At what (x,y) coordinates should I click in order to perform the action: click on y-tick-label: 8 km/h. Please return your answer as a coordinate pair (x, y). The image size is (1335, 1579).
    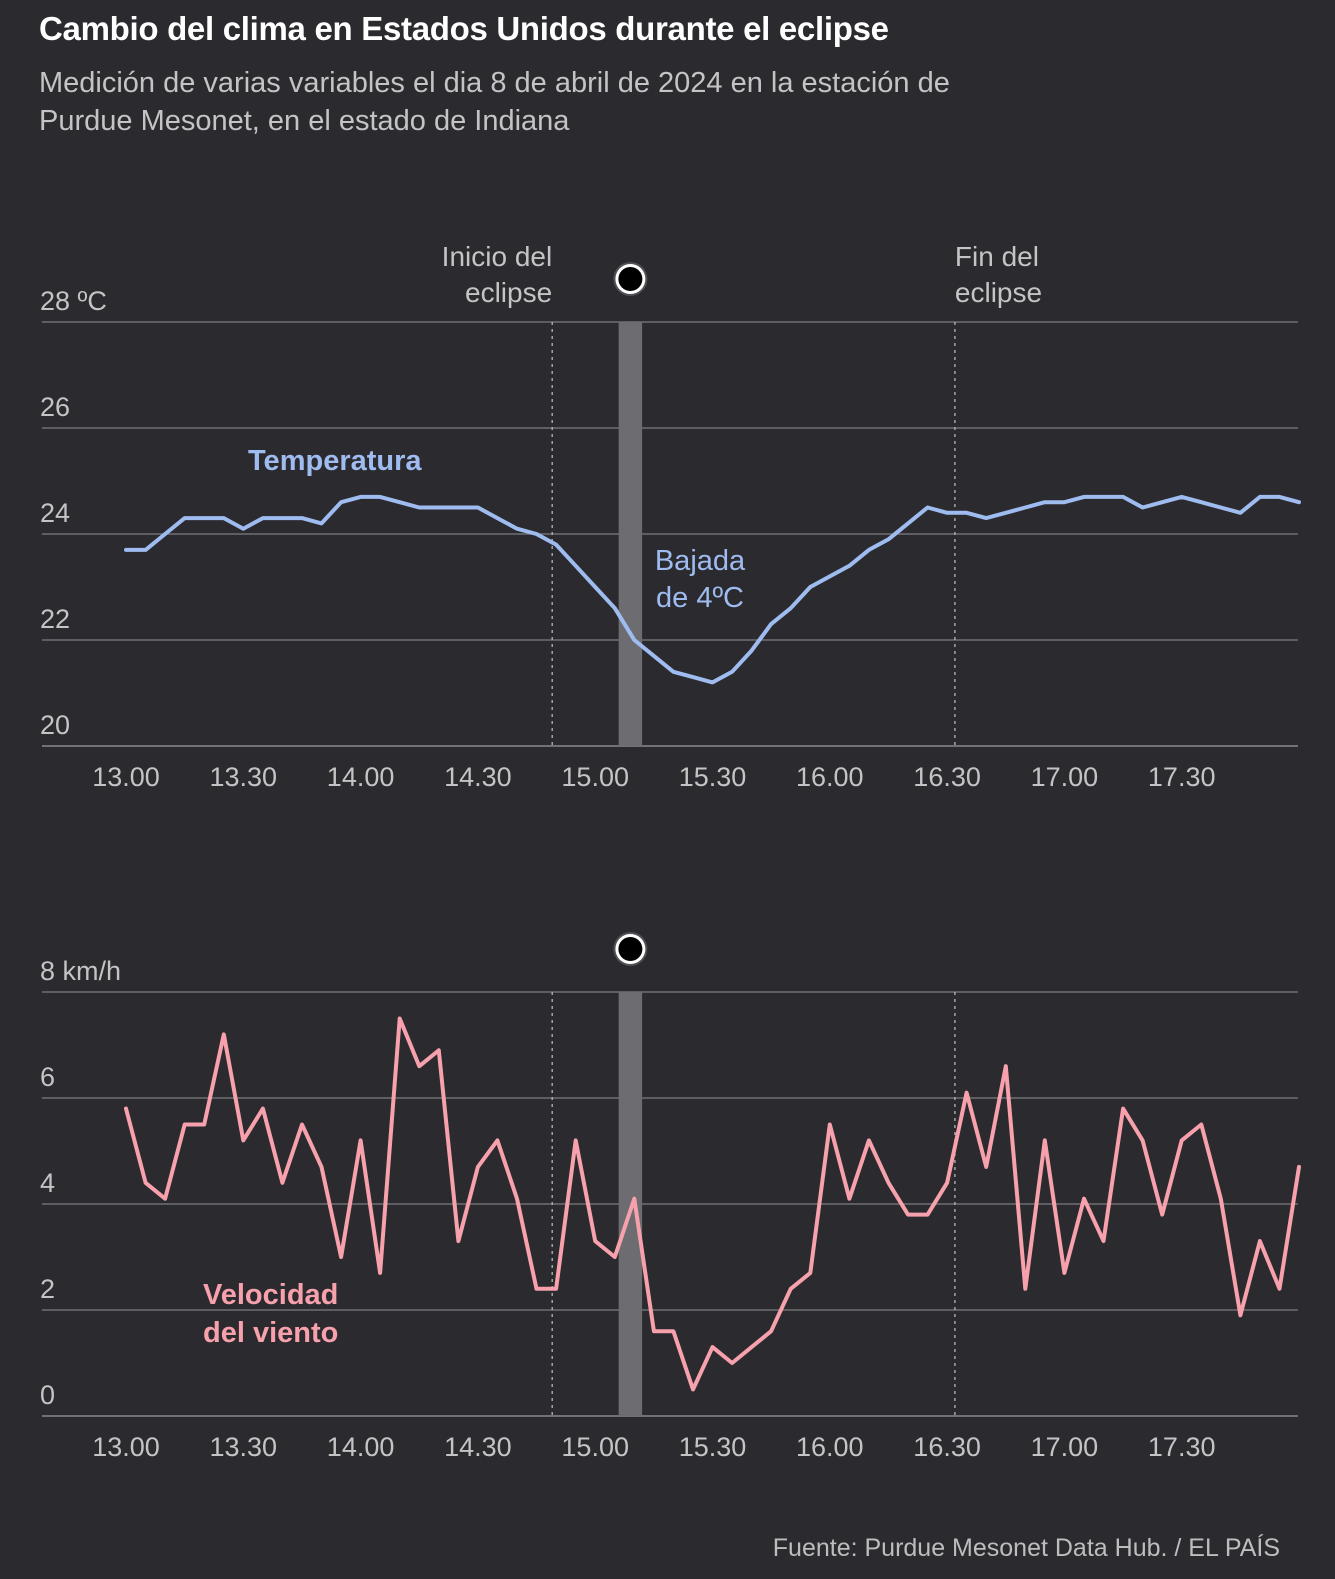
    Looking at the image, I should click on (80, 971).